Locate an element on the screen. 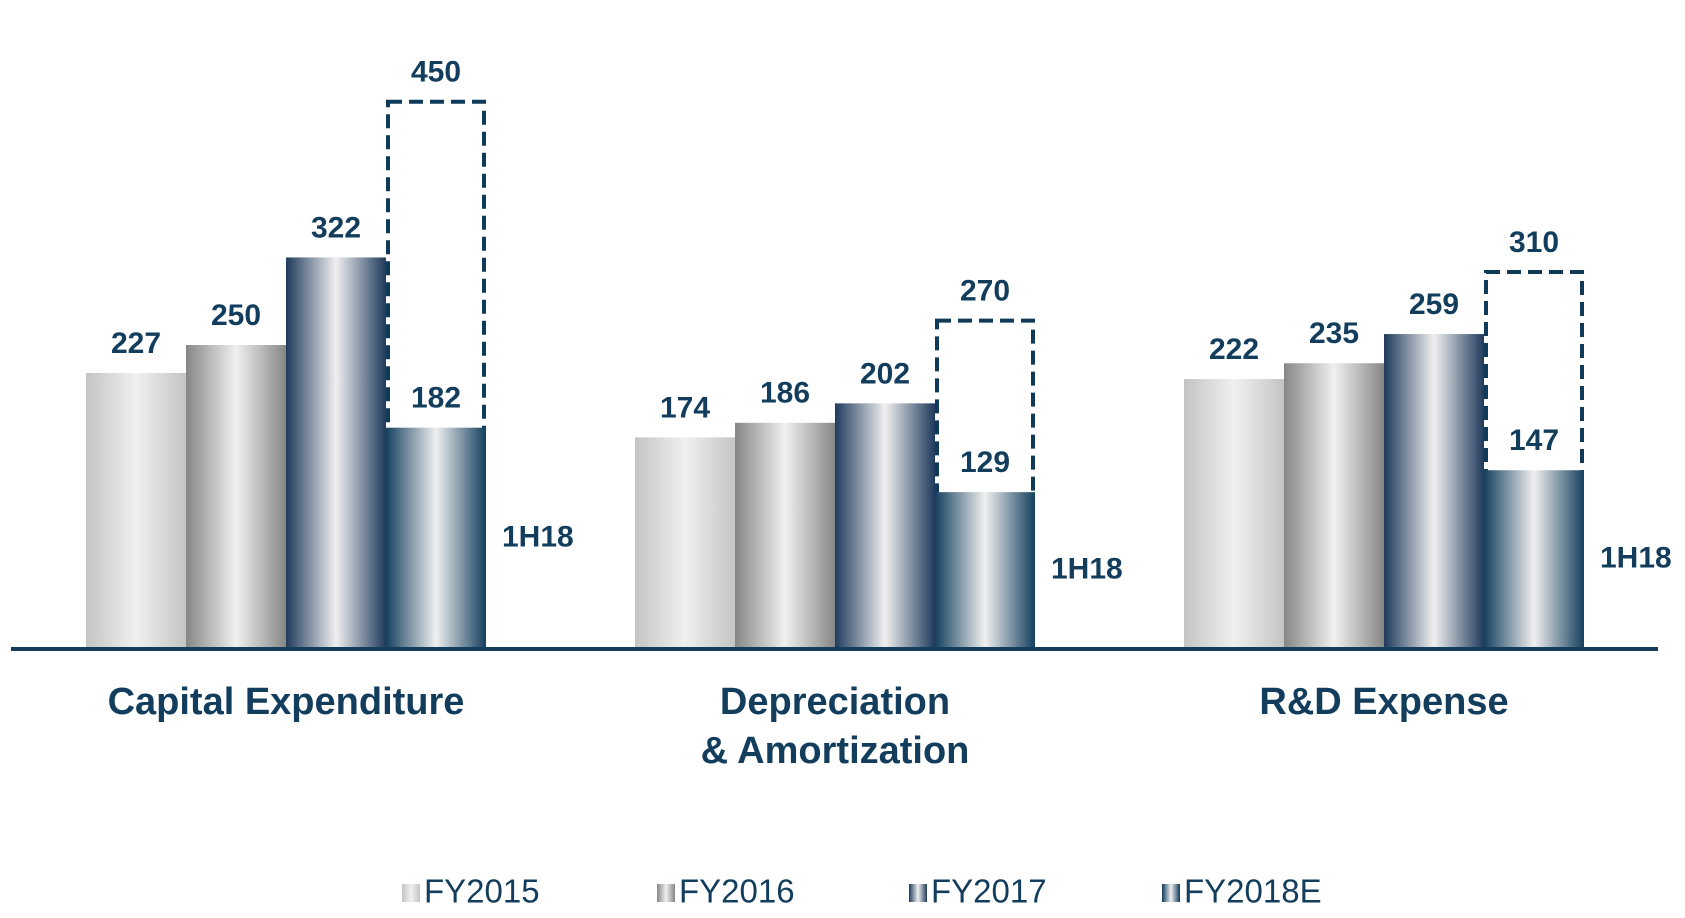 This screenshot has width=1685, height=918. value-label: 270 is located at coordinates (985, 291).